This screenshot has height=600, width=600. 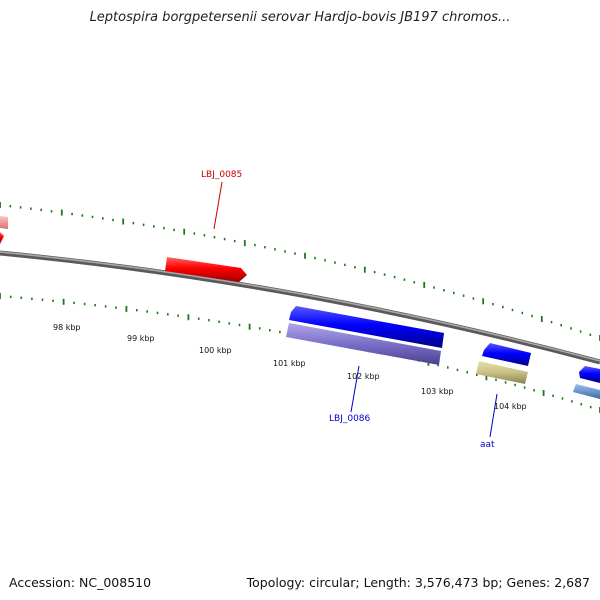 What do you see at coordinates (215, 350) in the screenshot?
I see `tick-label-100: 100 kbp` at bounding box center [215, 350].